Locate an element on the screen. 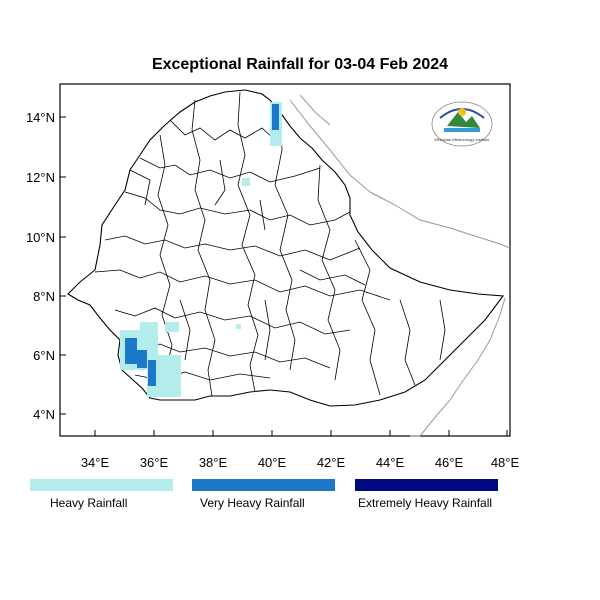 Image resolution: width=600 pixels, height=600 pixels. legend-label-heavy: Heavy Rainfall is located at coordinates (89, 503).